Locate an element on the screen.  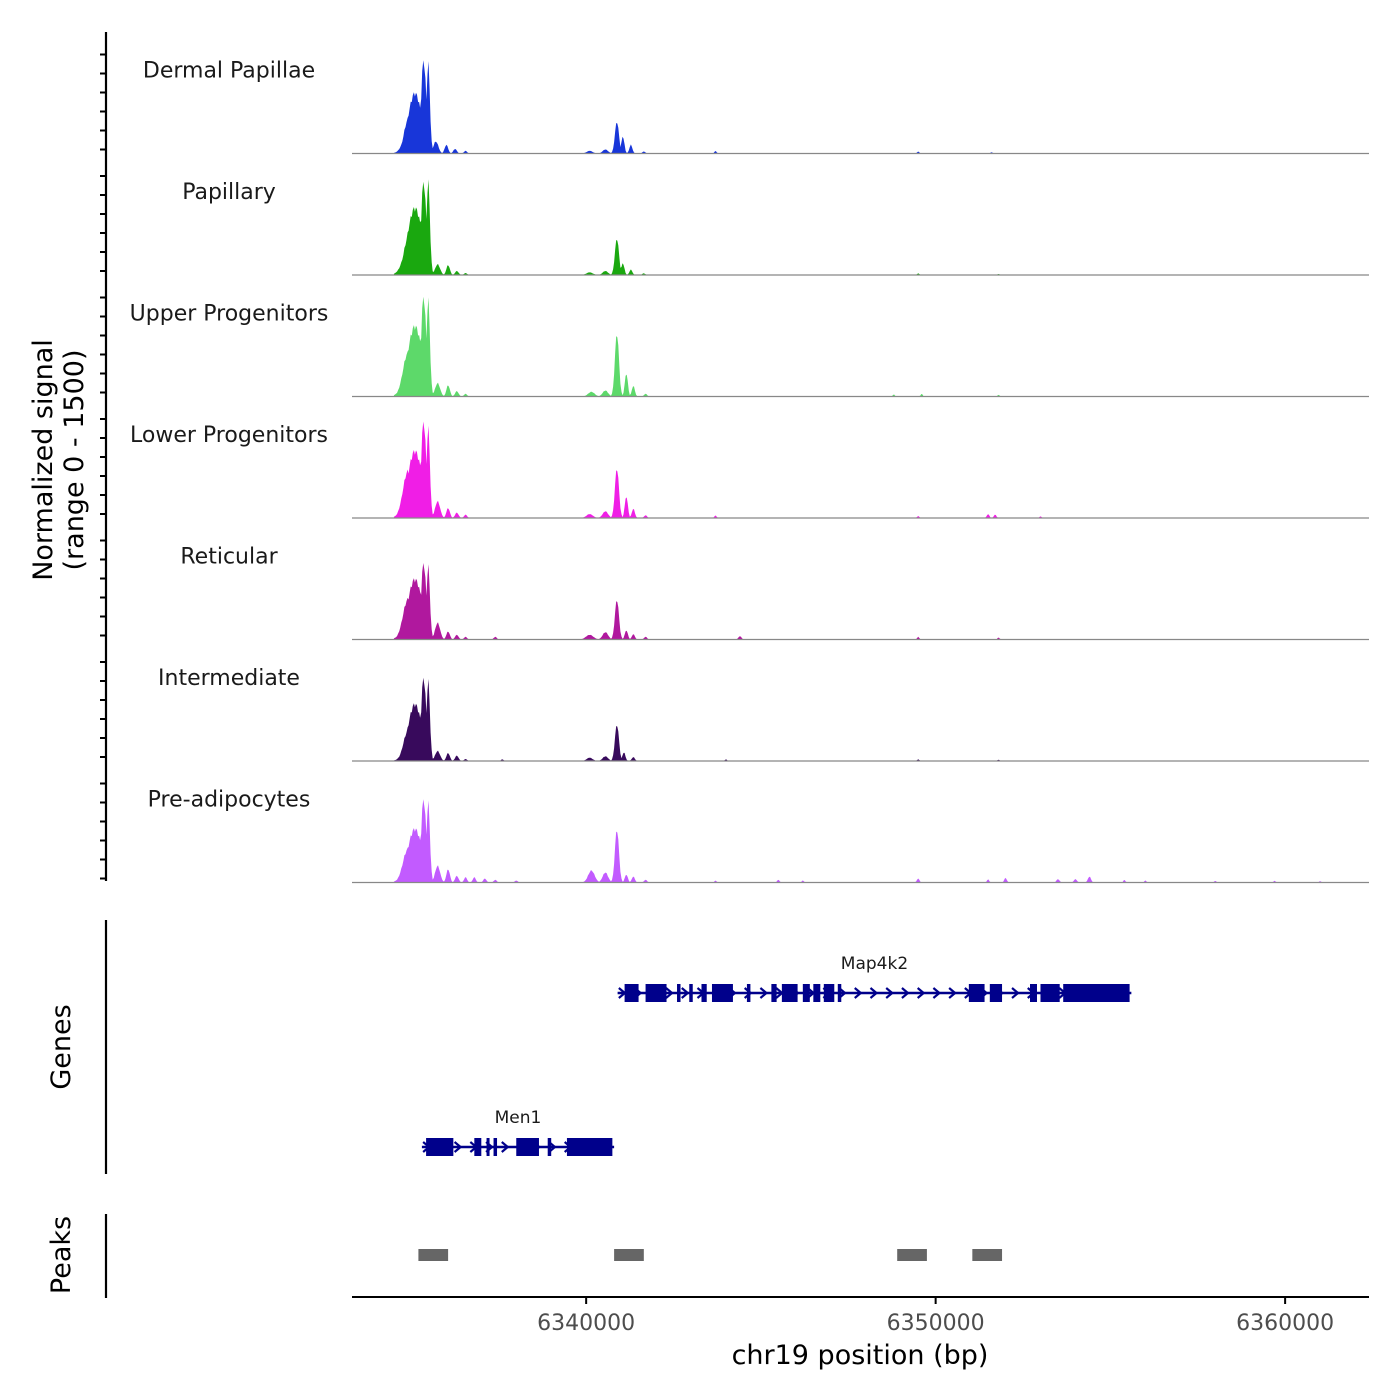
y-axis-title-line1: Normalized signal is located at coordinates (43, 460).